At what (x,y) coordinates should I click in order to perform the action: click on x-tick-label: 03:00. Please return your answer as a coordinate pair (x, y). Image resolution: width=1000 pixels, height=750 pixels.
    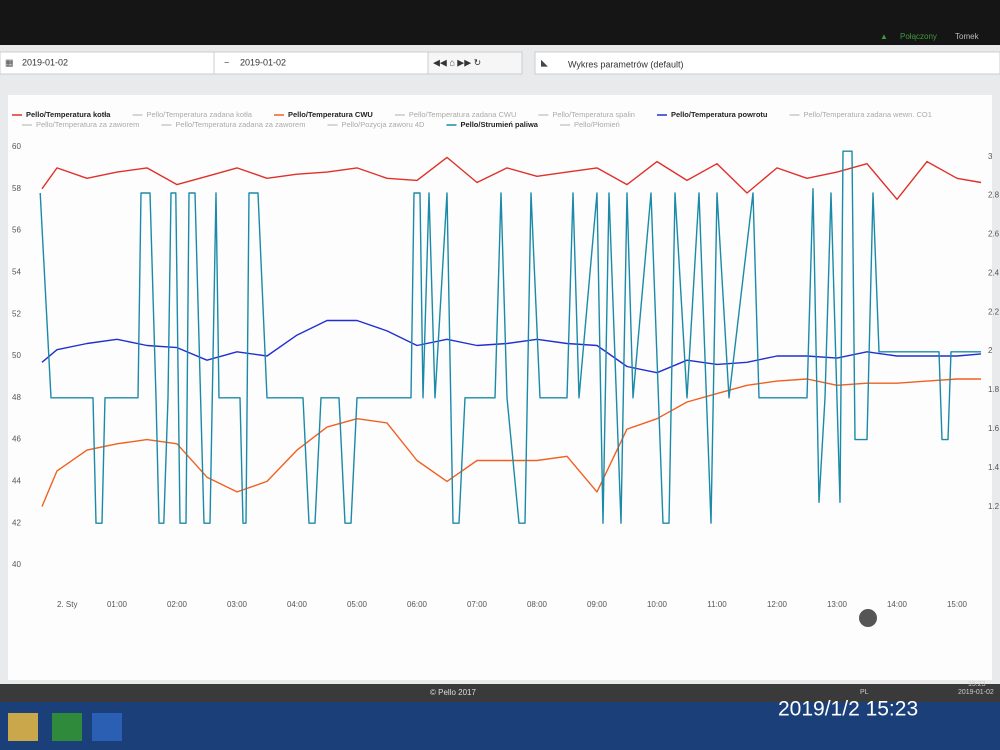
    Looking at the image, I should click on (237, 604).